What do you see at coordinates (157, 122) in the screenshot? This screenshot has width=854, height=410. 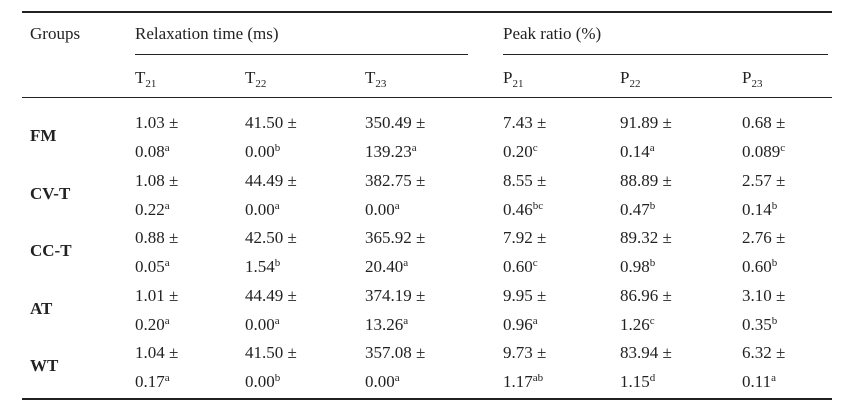 I see `cell-mean: 1.03 ±` at bounding box center [157, 122].